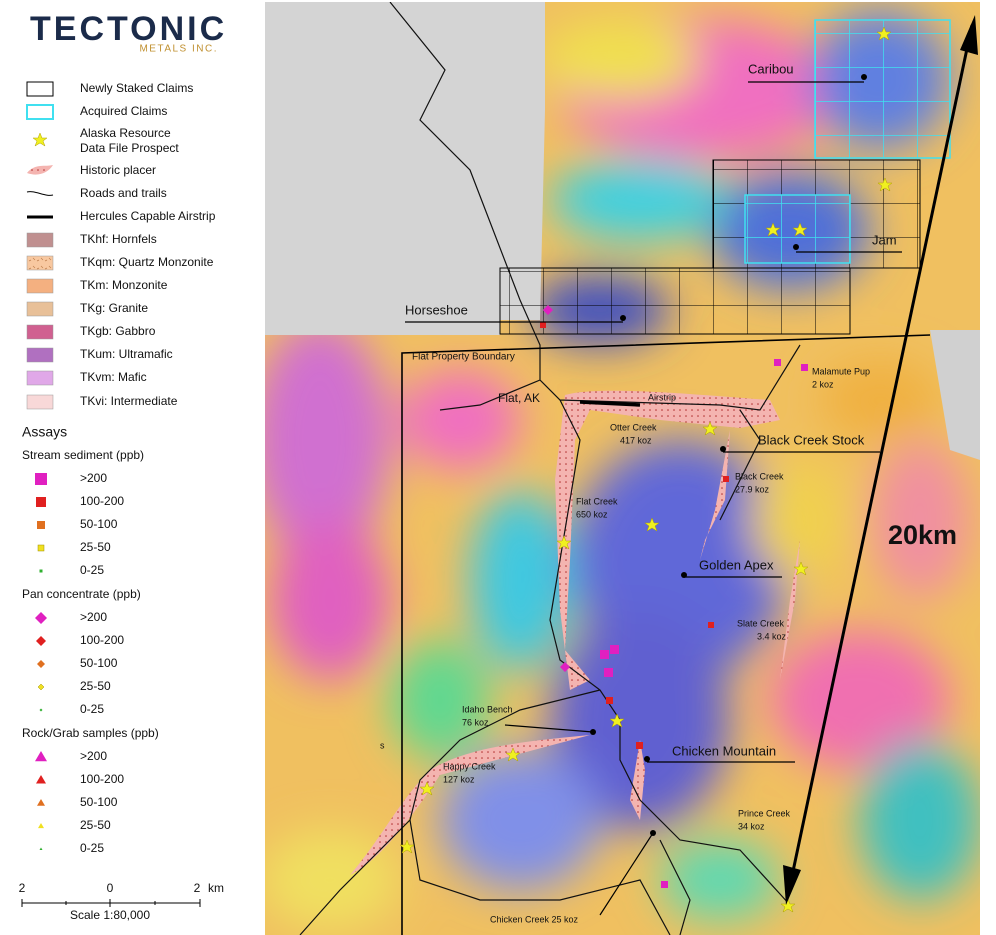  Describe the element at coordinates (129, 401) in the screenshot. I see `legend-label: TKvi: Intermediate` at that location.